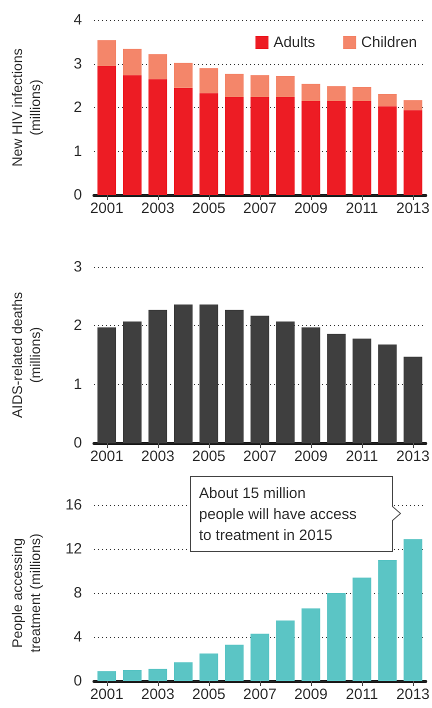  I want to click on y-tick-label: 8, so click(78, 593).